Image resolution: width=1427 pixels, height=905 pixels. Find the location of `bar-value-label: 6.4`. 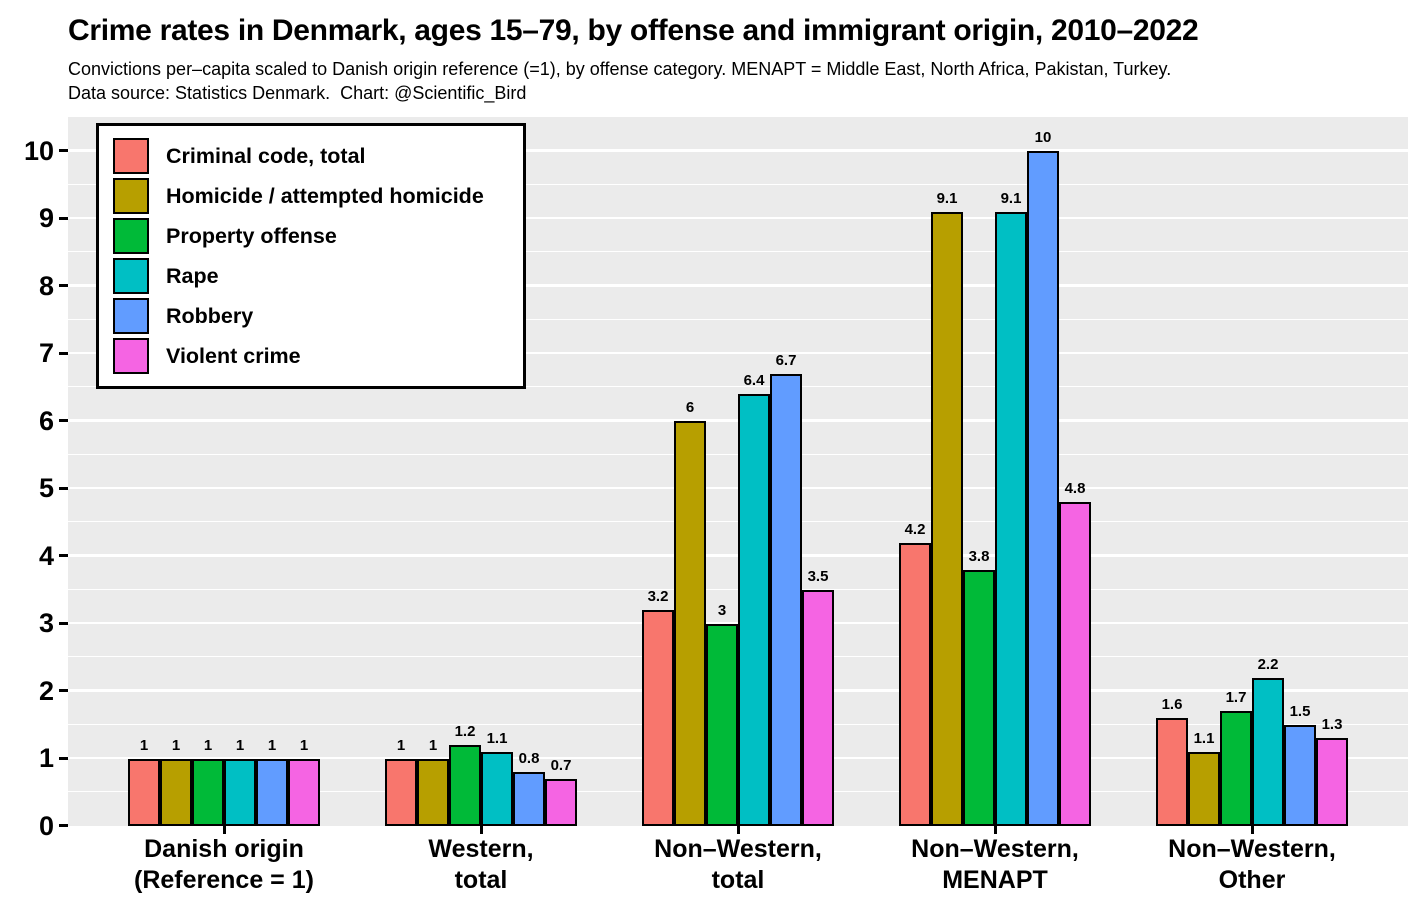

bar-value-label: 6.4 is located at coordinates (754, 380).